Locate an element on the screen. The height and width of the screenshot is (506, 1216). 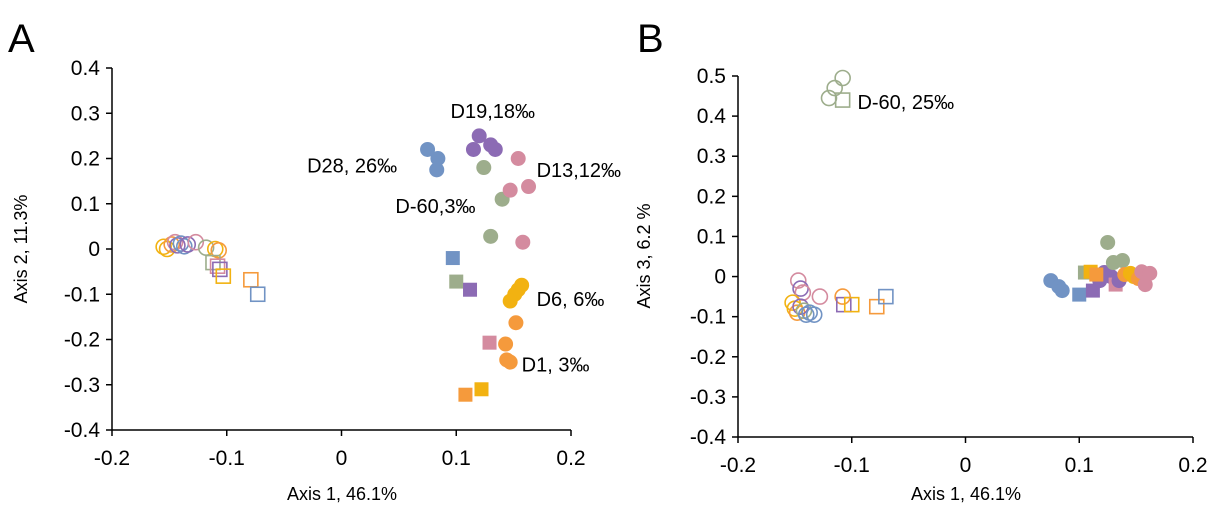
panel-a-x-tick-label: 0 is located at coordinates (342, 458).